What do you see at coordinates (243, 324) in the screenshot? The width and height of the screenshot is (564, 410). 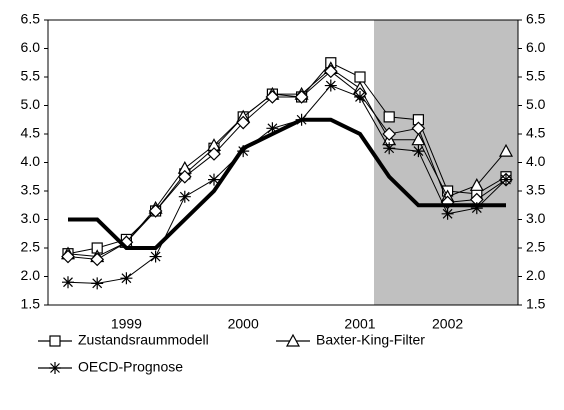 I see `x-tick-label: 2000` at bounding box center [243, 324].